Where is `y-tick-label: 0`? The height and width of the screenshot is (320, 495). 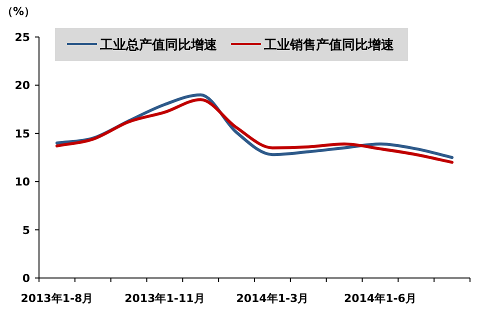 y-tick-label: 0 is located at coordinates (26, 278).